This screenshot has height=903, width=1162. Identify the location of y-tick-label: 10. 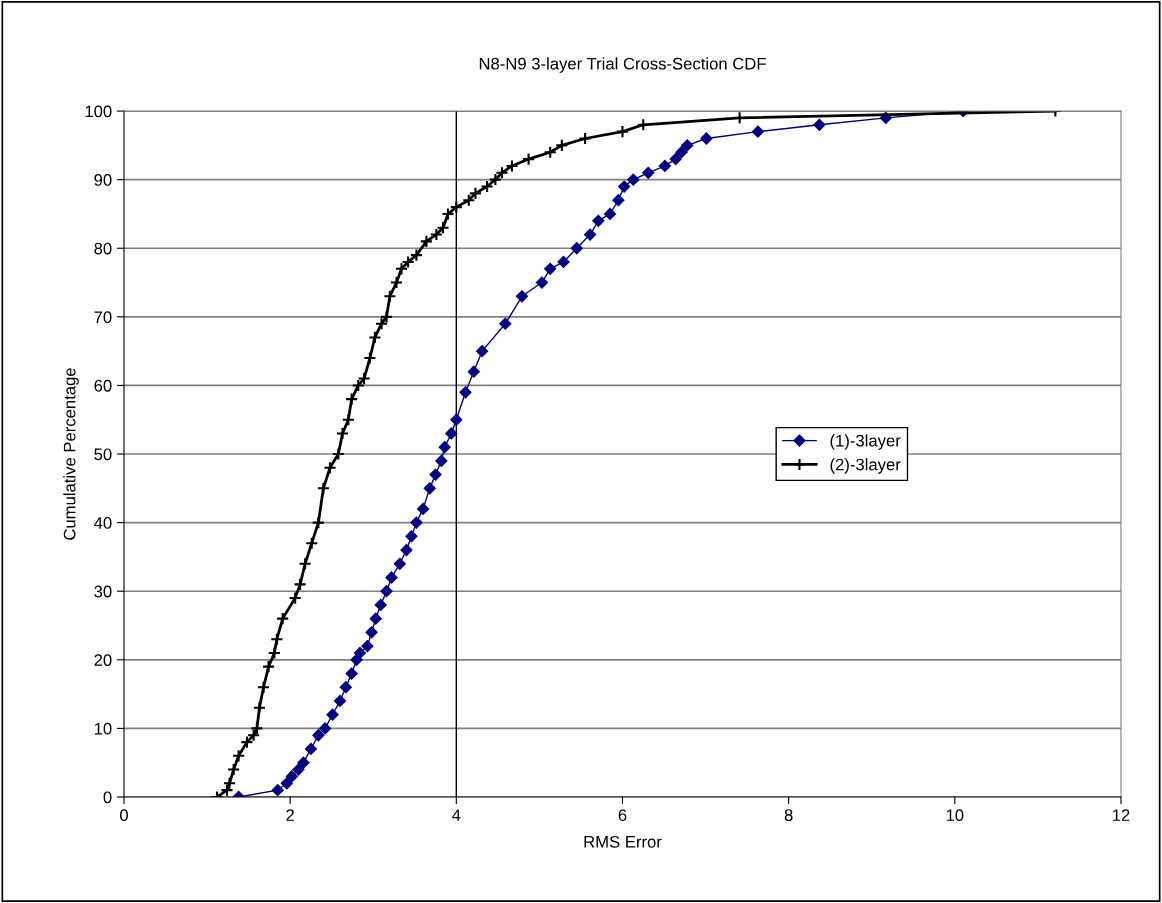
(103, 728).